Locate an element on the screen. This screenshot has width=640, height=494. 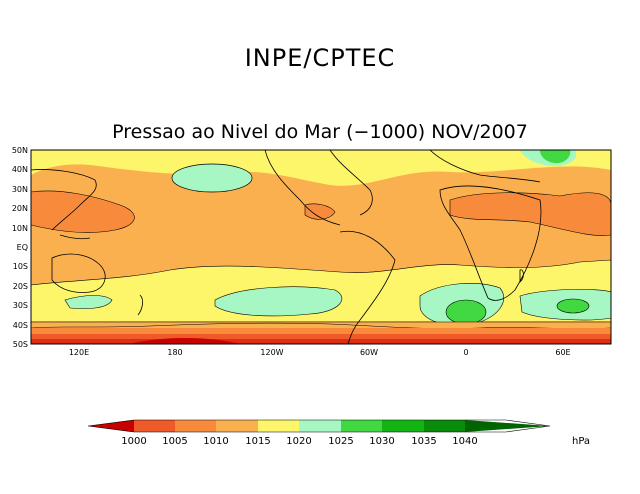
lat-label: 10N is located at coordinates (20, 228).